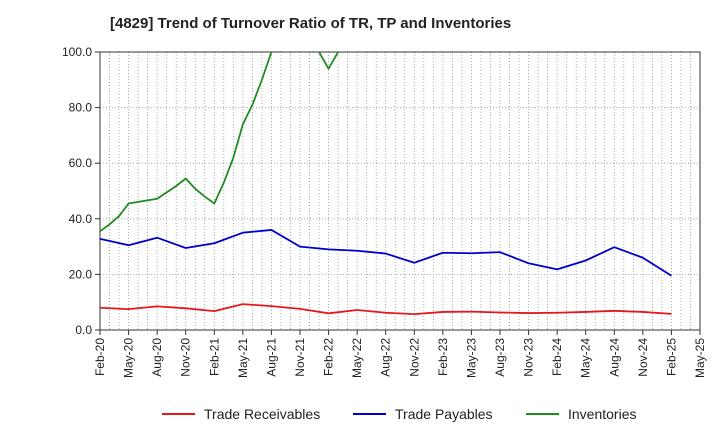 The width and height of the screenshot is (720, 440). I want to click on y-tick-label: 100.0, so click(77, 52).